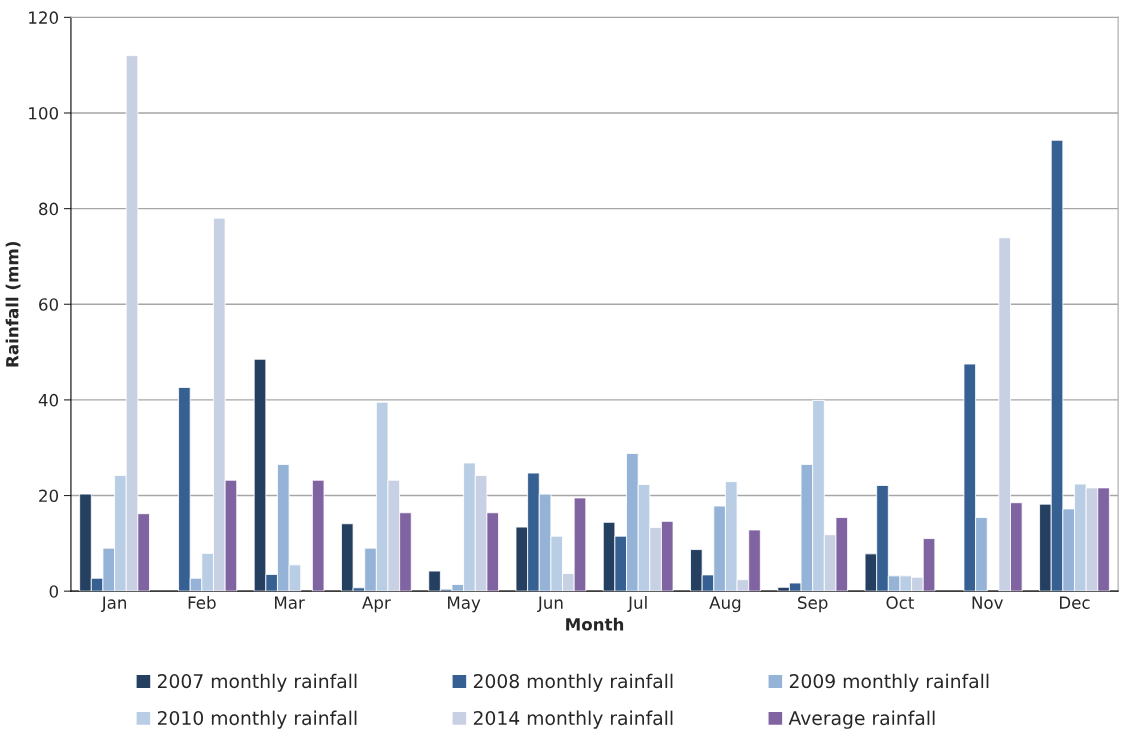 The image size is (1126, 755). Describe the element at coordinates (257, 682) in the screenshot. I see `legend-label: 2007 monthly rainfall` at that location.